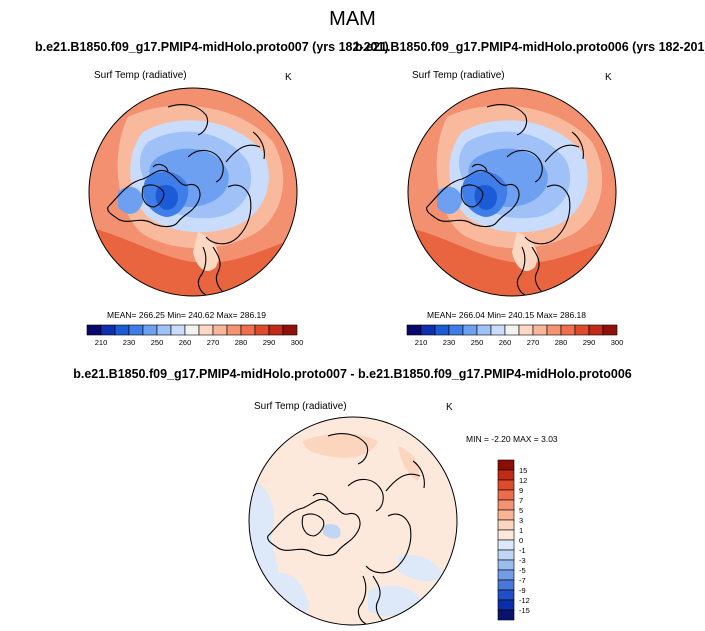  I want to click on panel-2-stats: MEAN= 266.04 Min= 240.15 Max= 286.18, so click(507, 315).